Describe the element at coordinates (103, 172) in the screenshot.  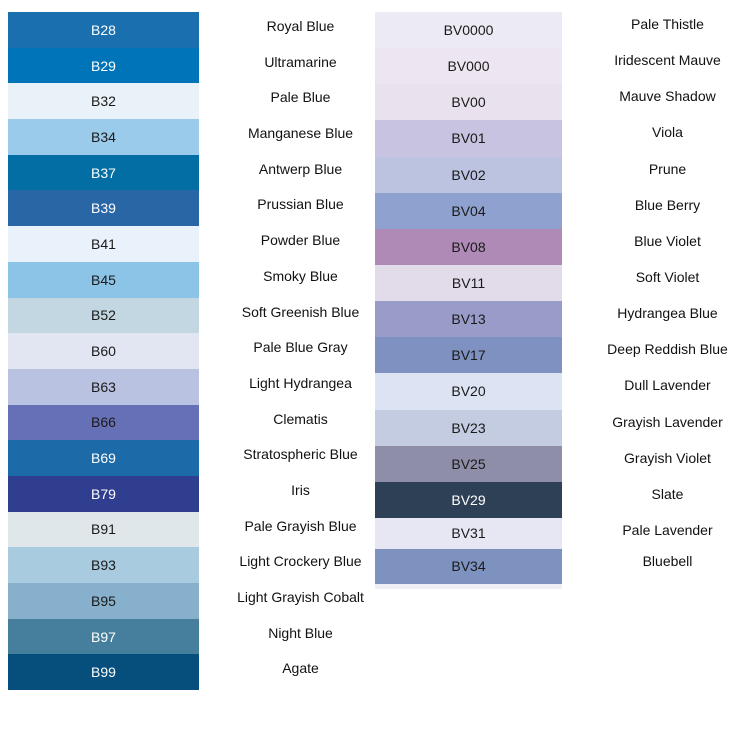
I see `color-swatch: B37` at that location.